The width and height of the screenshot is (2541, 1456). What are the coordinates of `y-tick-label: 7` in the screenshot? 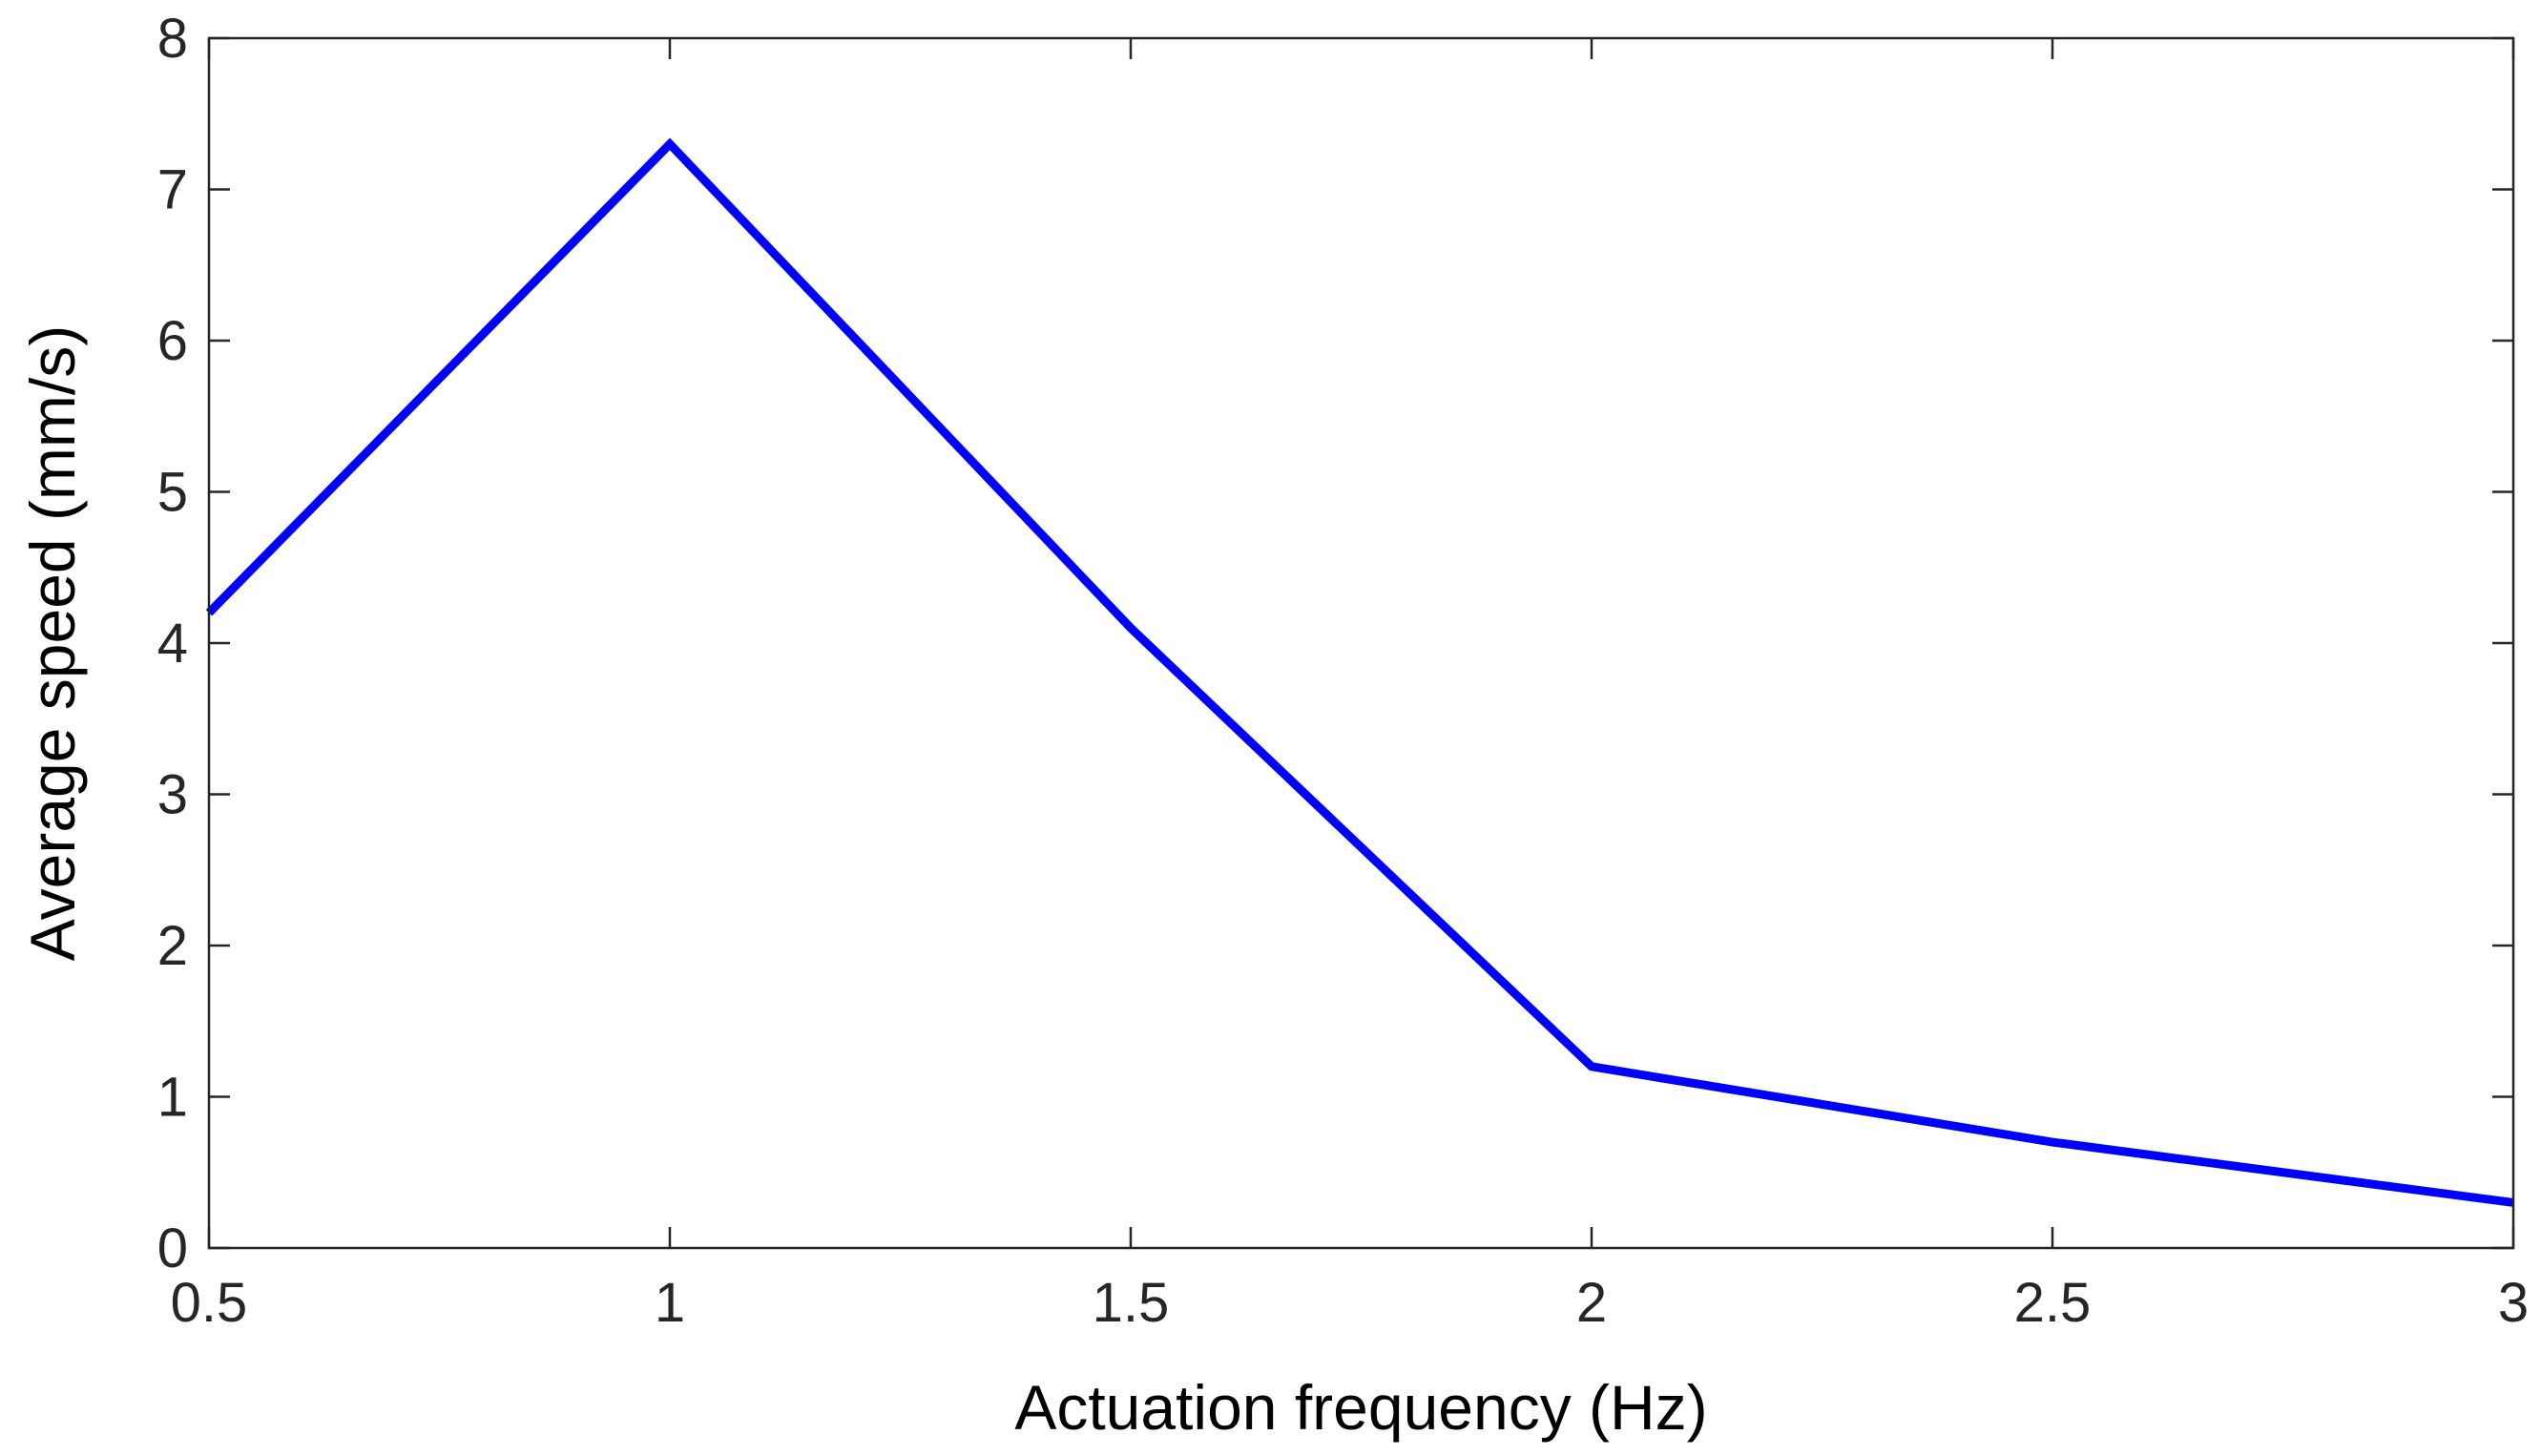 It's located at (172, 190).